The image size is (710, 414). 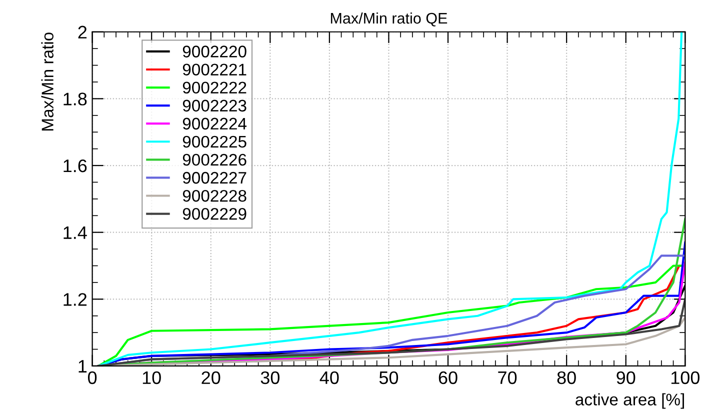 I want to click on legend-label: 9002221, so click(x=214, y=70).